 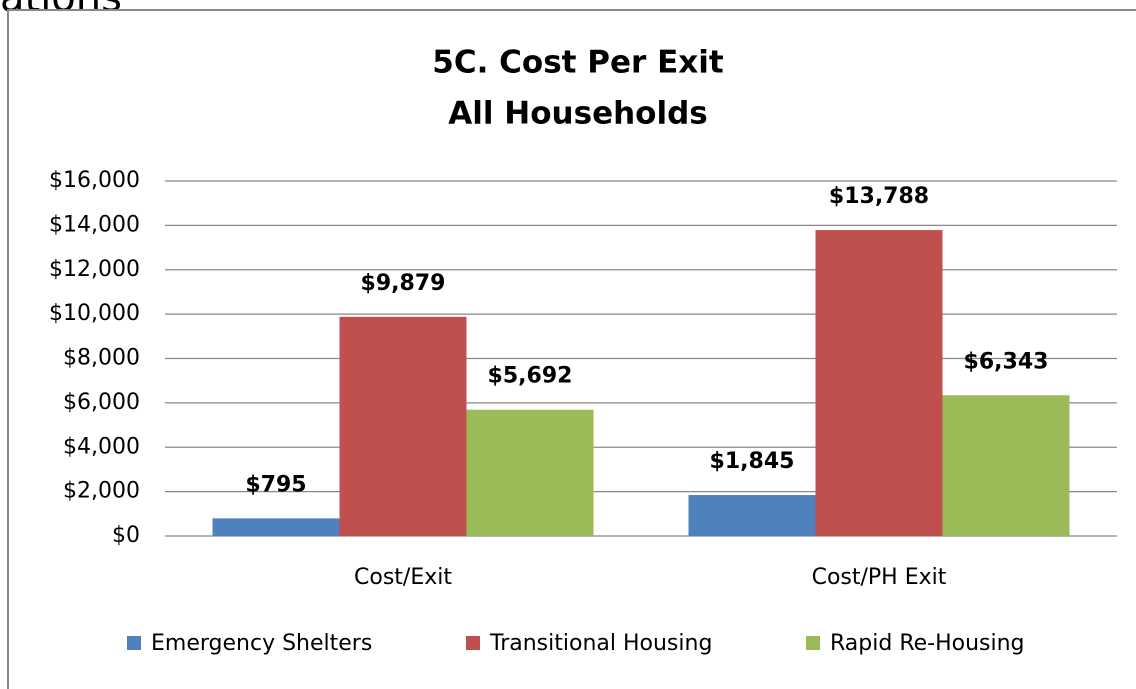 I want to click on y-tick-label: $2,000, so click(x=101, y=491).